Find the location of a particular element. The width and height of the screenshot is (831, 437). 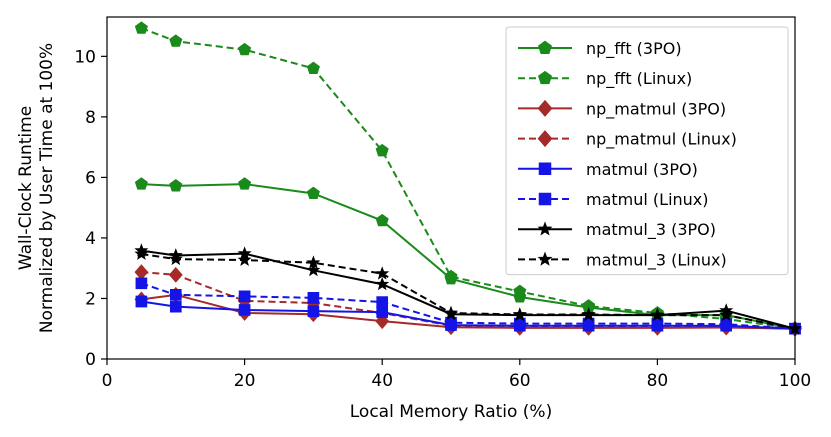

y-axis-title-line-2: Normalized by User Time at 100% is located at coordinates (47, 188).